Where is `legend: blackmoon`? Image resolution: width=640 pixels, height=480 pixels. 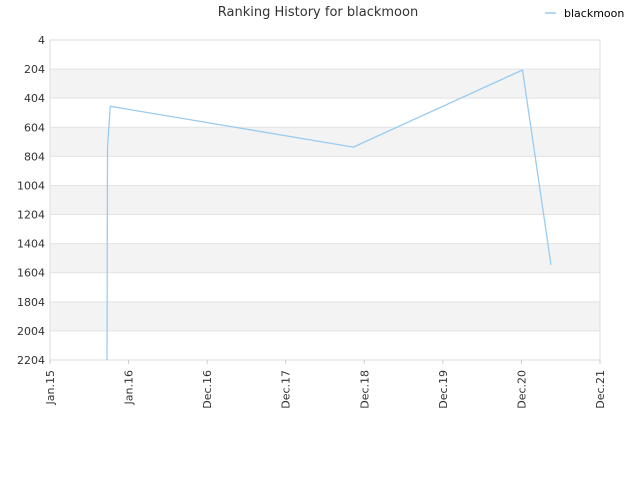 legend: blackmoon is located at coordinates (584, 13).